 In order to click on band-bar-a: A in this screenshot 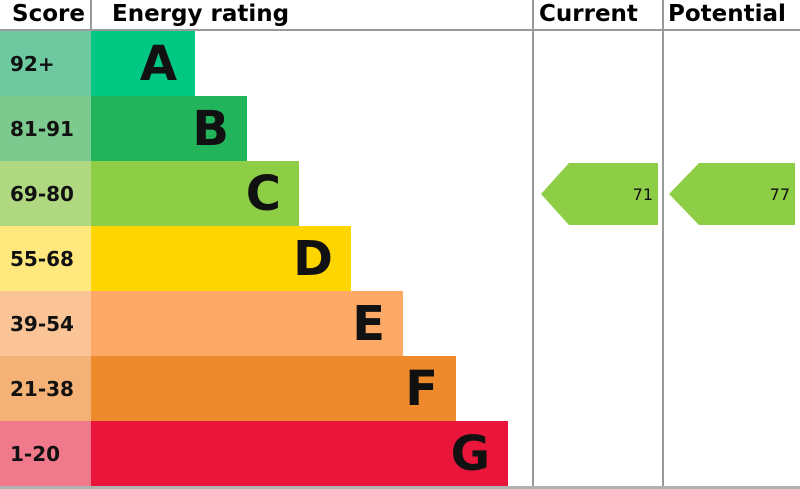, I will do `click(143, 63)`.